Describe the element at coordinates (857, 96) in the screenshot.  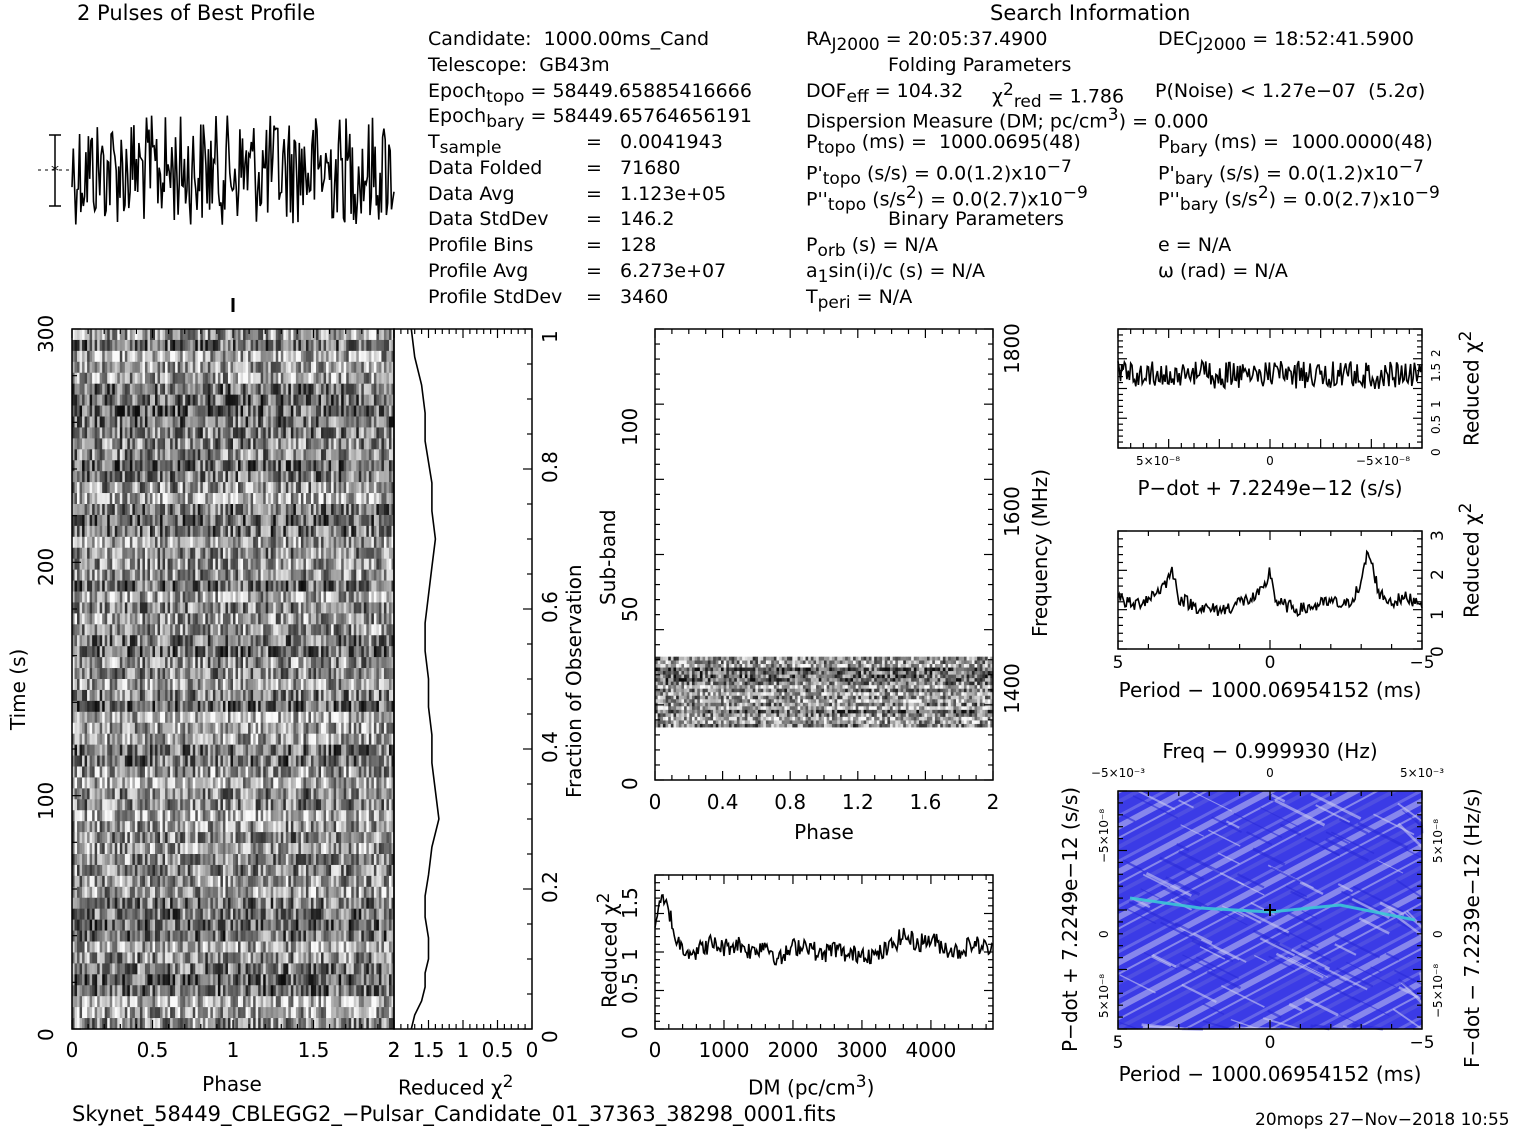
I see `dof-sub: eff` at that location.